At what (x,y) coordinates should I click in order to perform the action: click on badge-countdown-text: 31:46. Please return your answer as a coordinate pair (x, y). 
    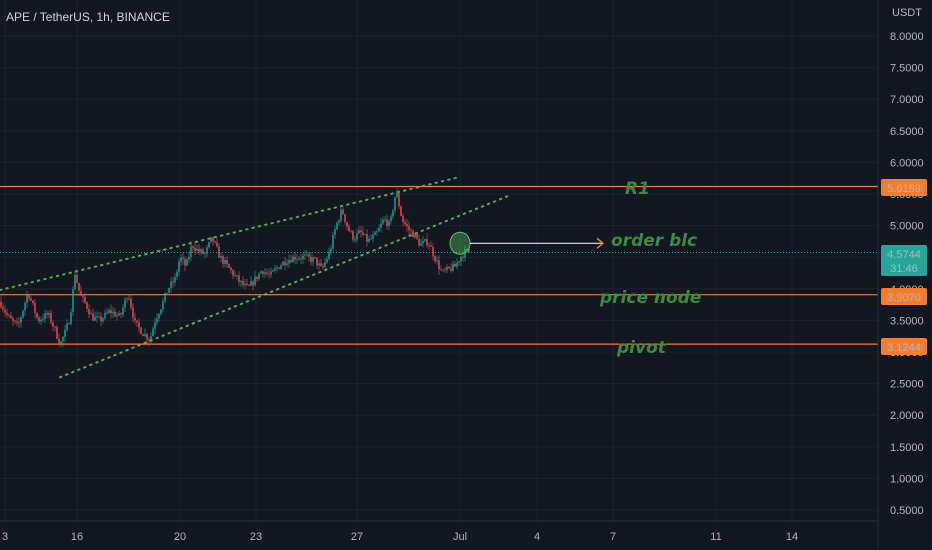
    Looking at the image, I should click on (904, 269).